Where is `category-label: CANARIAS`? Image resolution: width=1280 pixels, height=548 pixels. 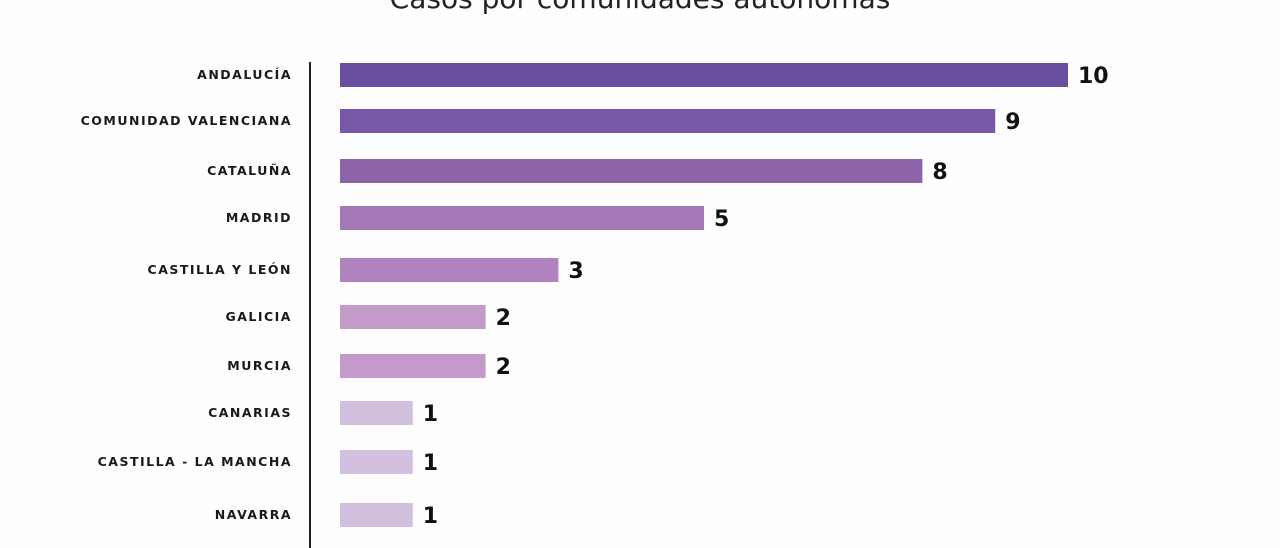 category-label: CANARIAS is located at coordinates (250, 412).